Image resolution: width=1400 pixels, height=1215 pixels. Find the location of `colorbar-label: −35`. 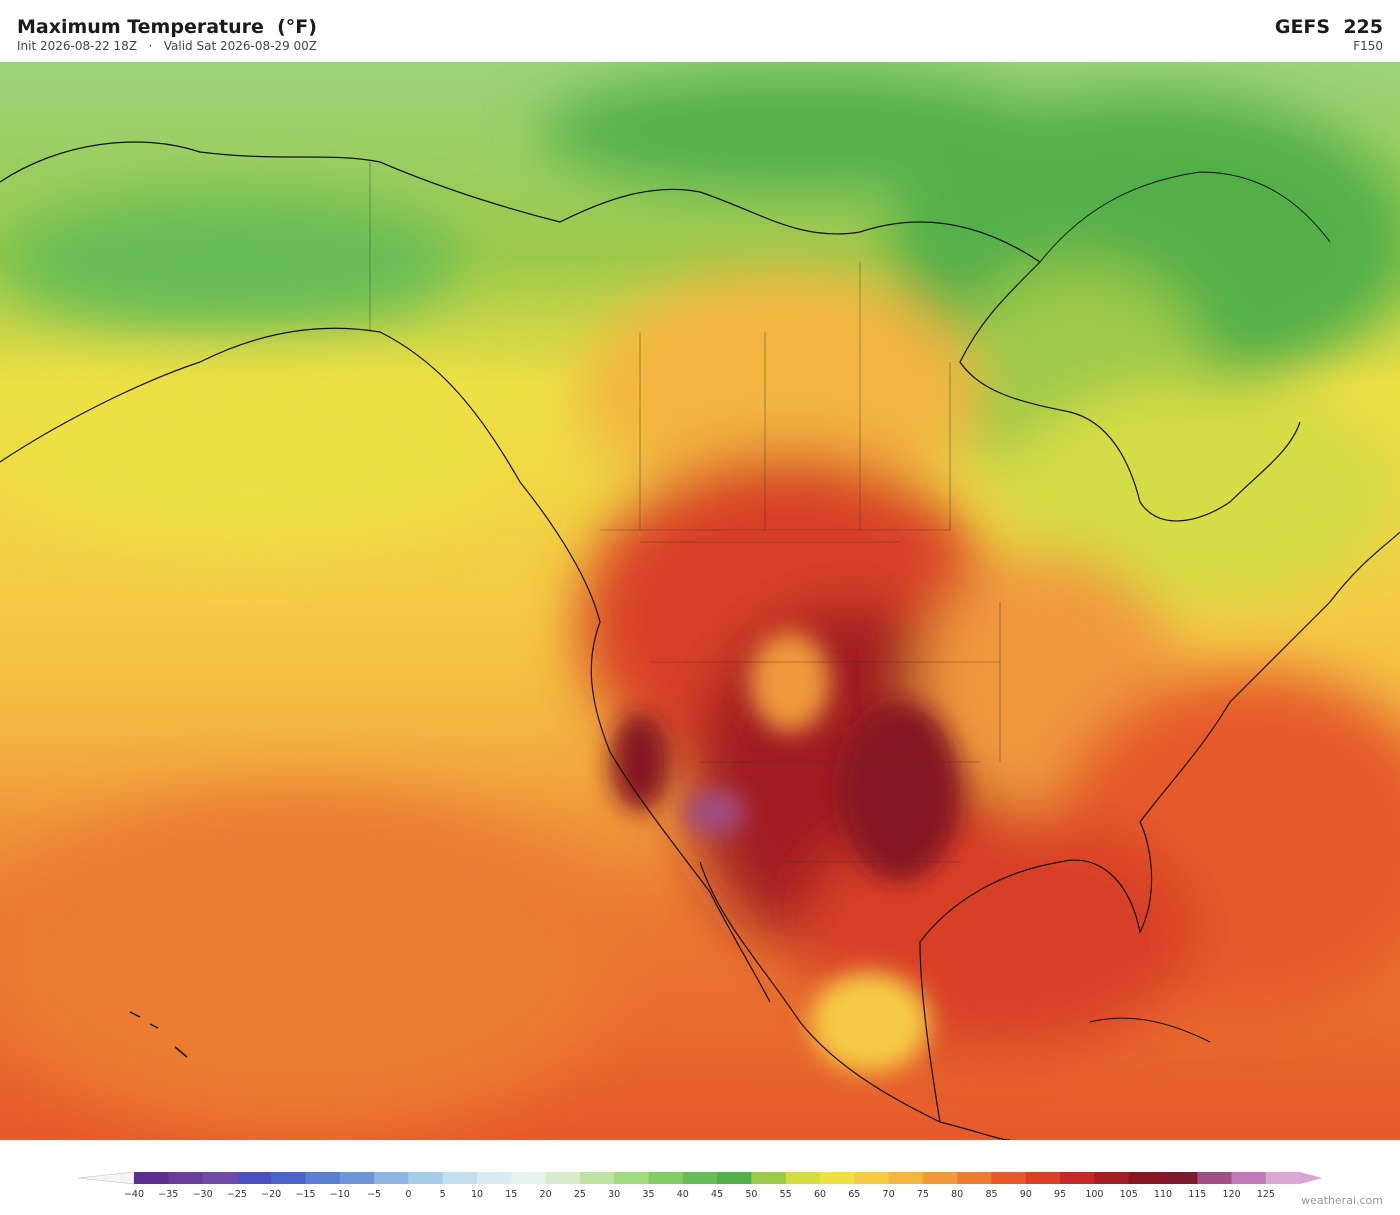

colorbar-label: −35 is located at coordinates (168, 1194).